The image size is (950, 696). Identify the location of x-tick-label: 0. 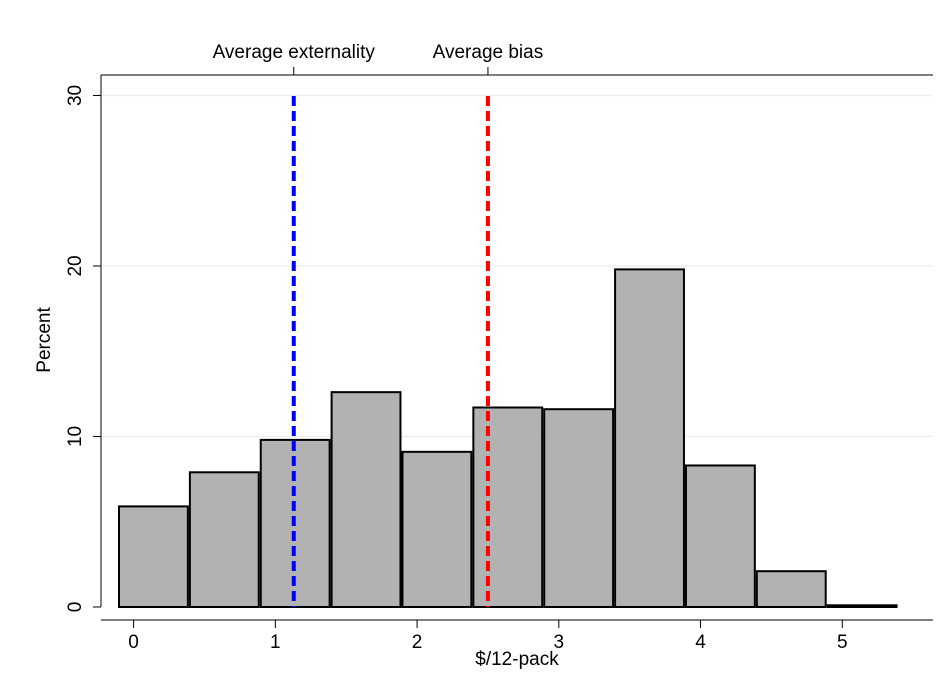
(133, 642).